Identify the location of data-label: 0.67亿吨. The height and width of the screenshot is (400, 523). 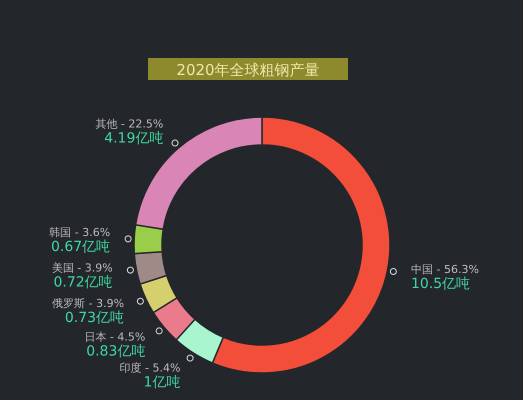
(80, 247).